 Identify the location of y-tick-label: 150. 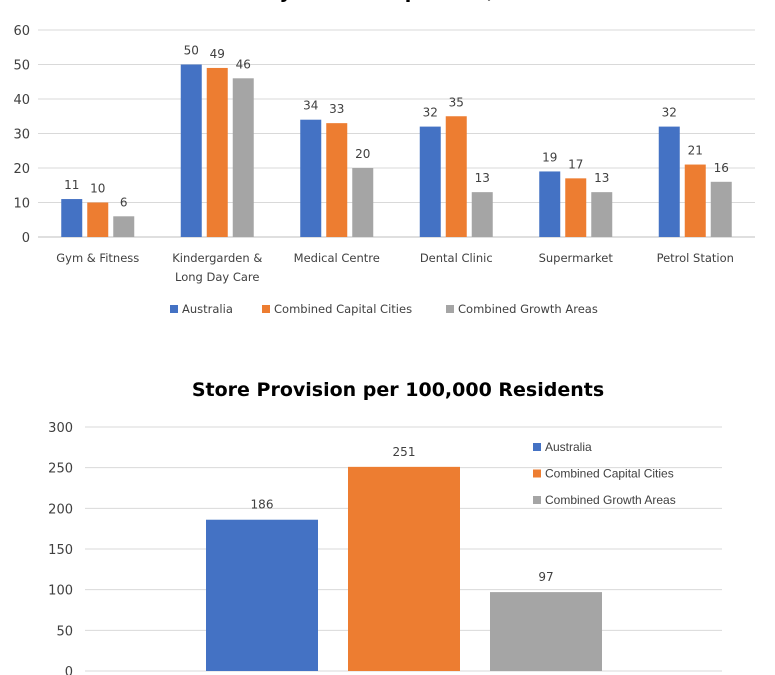
(60, 550).